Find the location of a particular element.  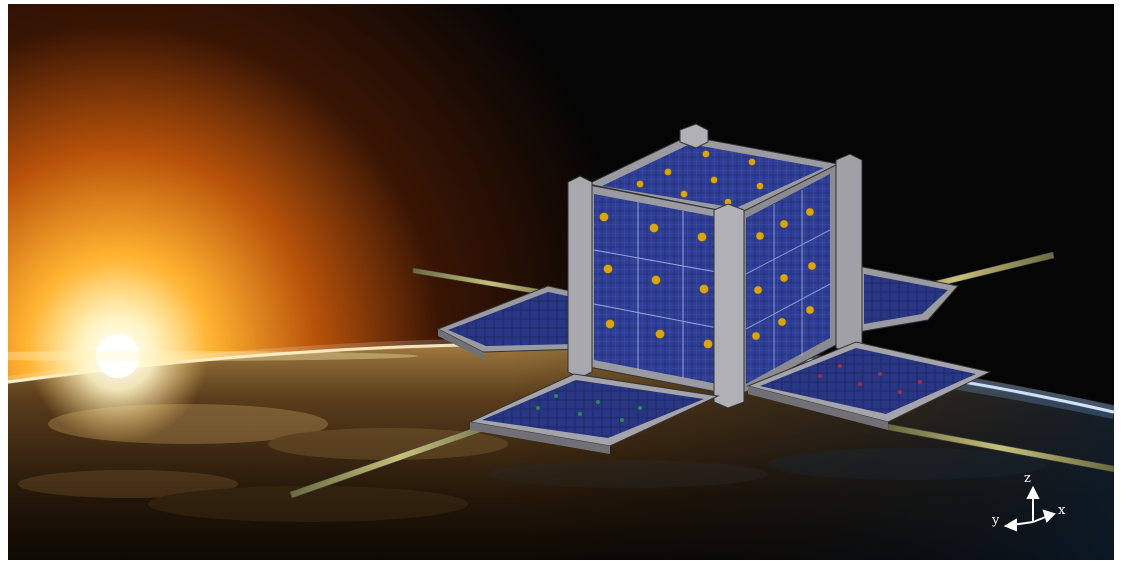

y-axis-label: y is located at coordinates (996, 520).